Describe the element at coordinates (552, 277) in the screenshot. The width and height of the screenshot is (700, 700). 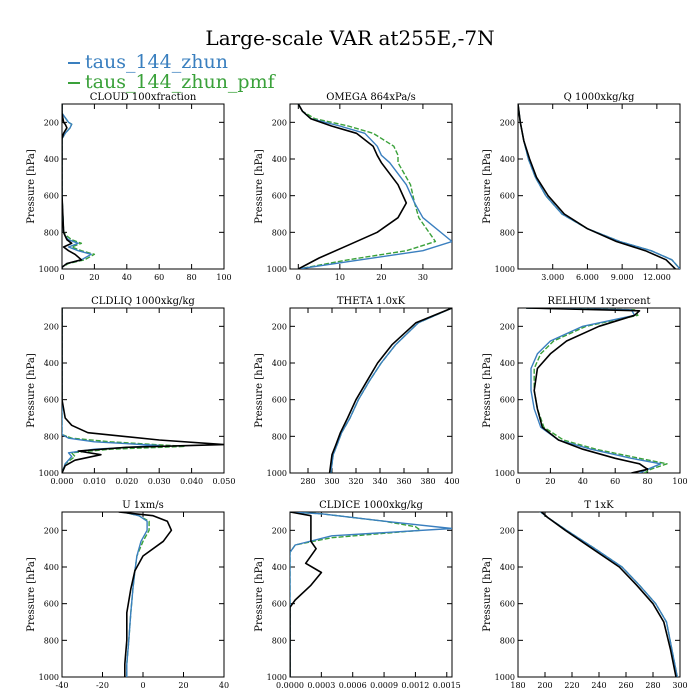
I see `x-tick-label: 3.000` at that location.